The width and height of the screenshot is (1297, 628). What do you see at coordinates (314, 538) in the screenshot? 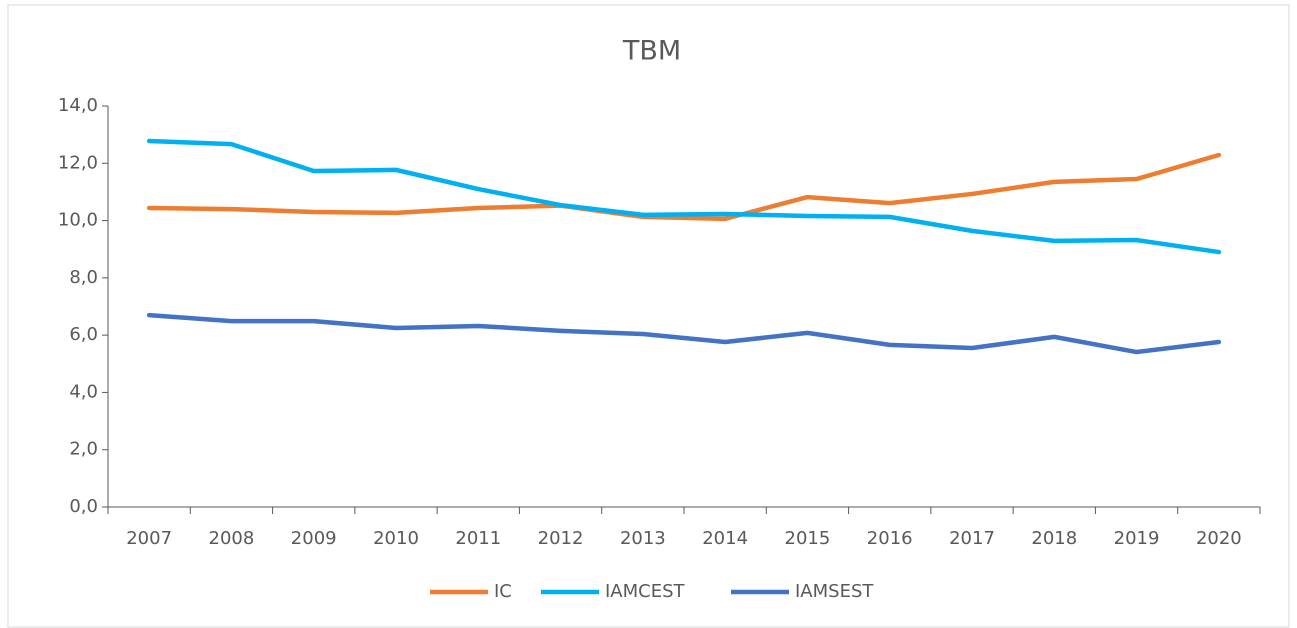
I see `x-tick-label: 2009` at bounding box center [314, 538].